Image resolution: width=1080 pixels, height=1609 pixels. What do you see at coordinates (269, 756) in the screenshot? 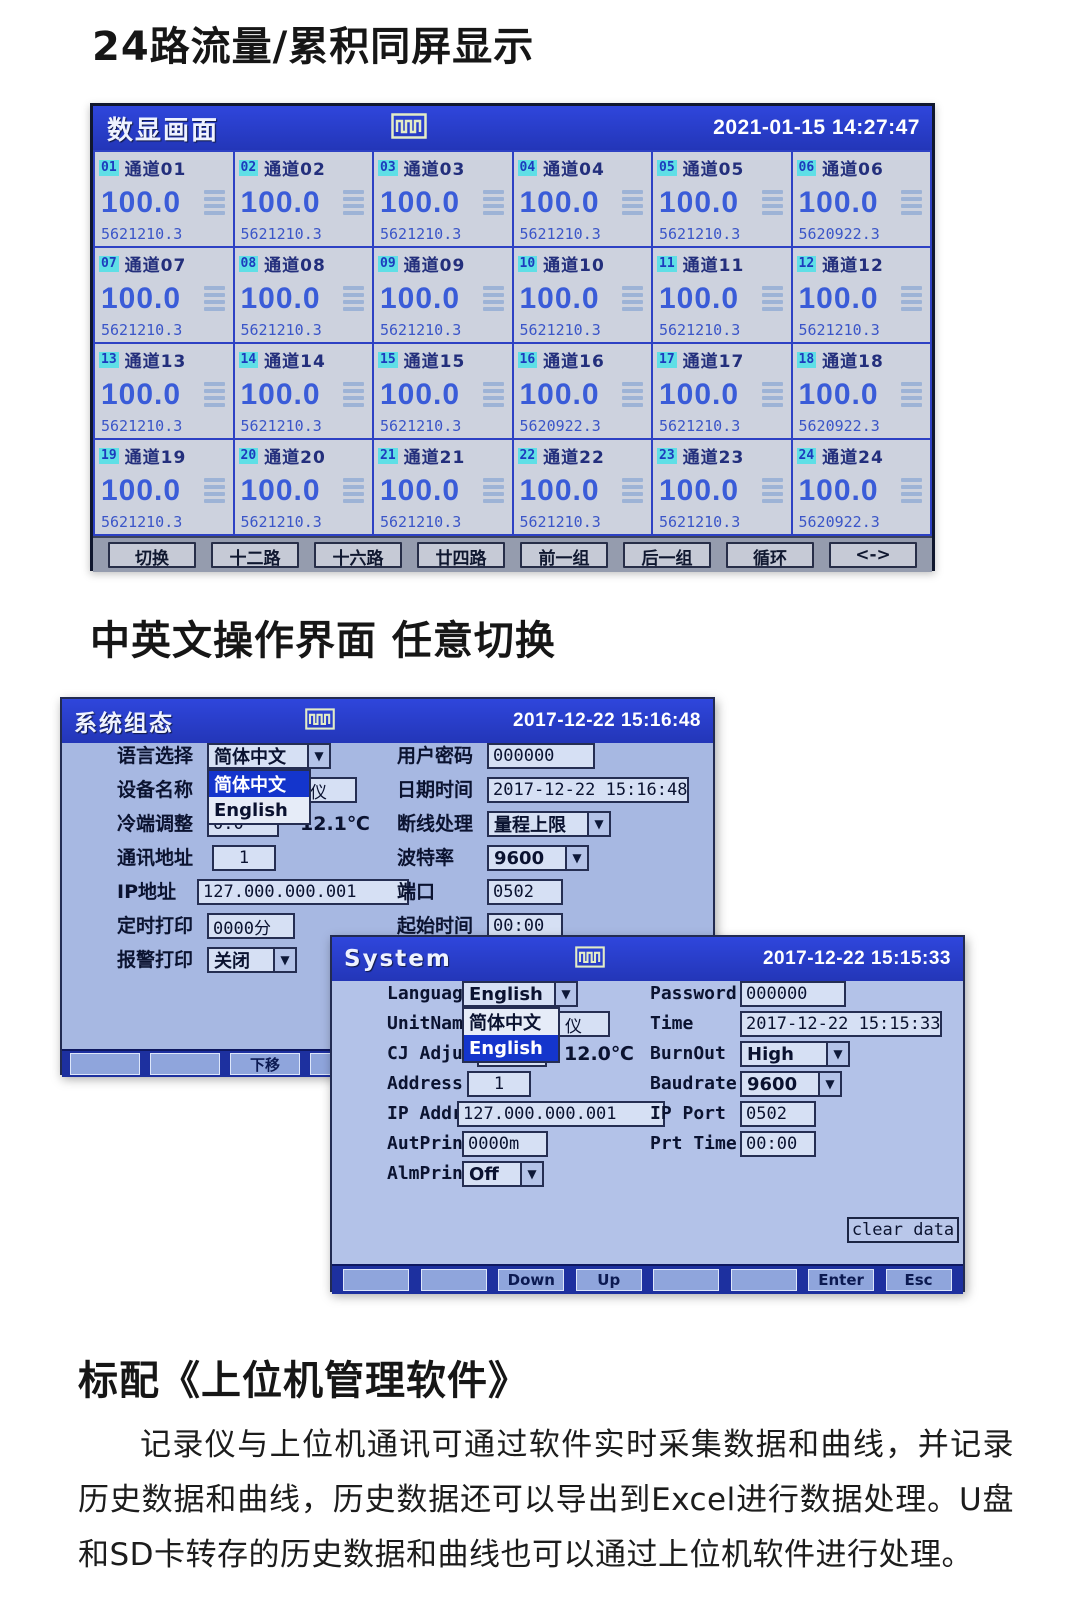
I see `language-dropdown: 简体中文 ▼` at bounding box center [269, 756].